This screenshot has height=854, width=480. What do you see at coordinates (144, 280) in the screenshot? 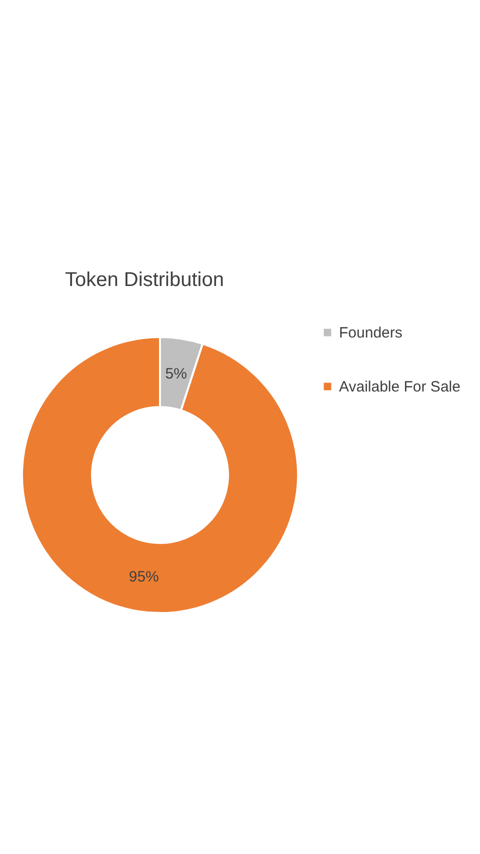
I see `chart-title: Token Distribution` at bounding box center [144, 280].